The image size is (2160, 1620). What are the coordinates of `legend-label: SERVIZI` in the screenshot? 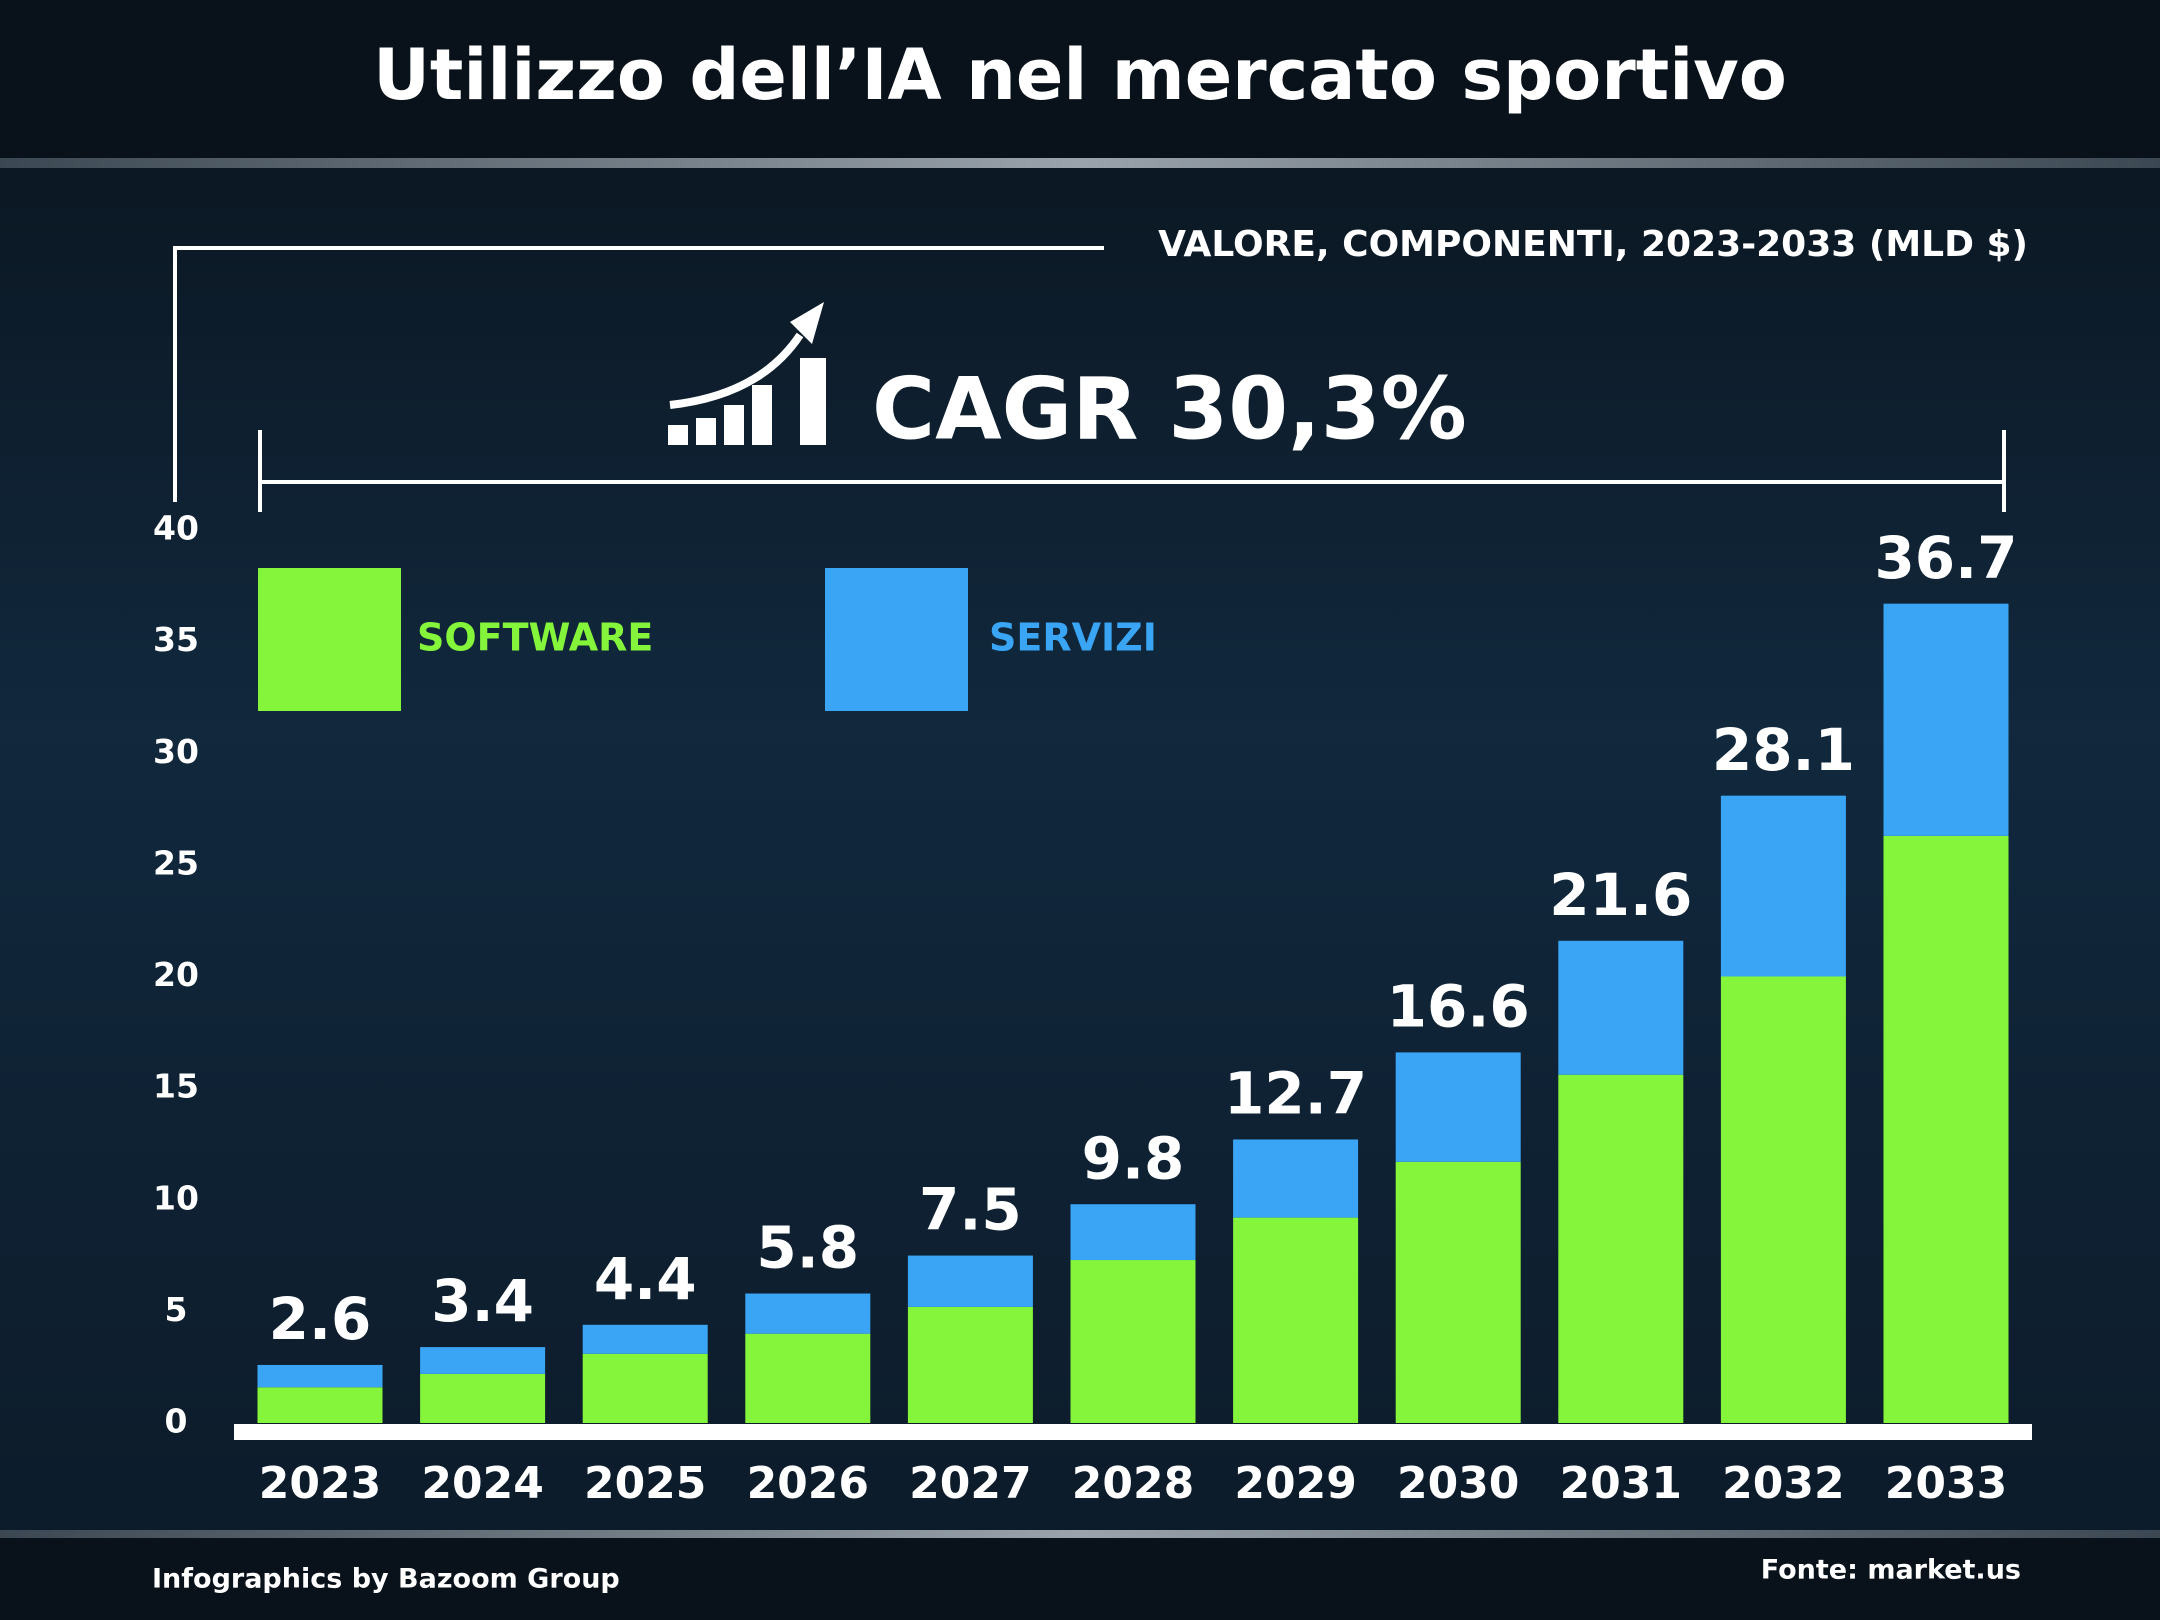 It's located at (1073, 638).